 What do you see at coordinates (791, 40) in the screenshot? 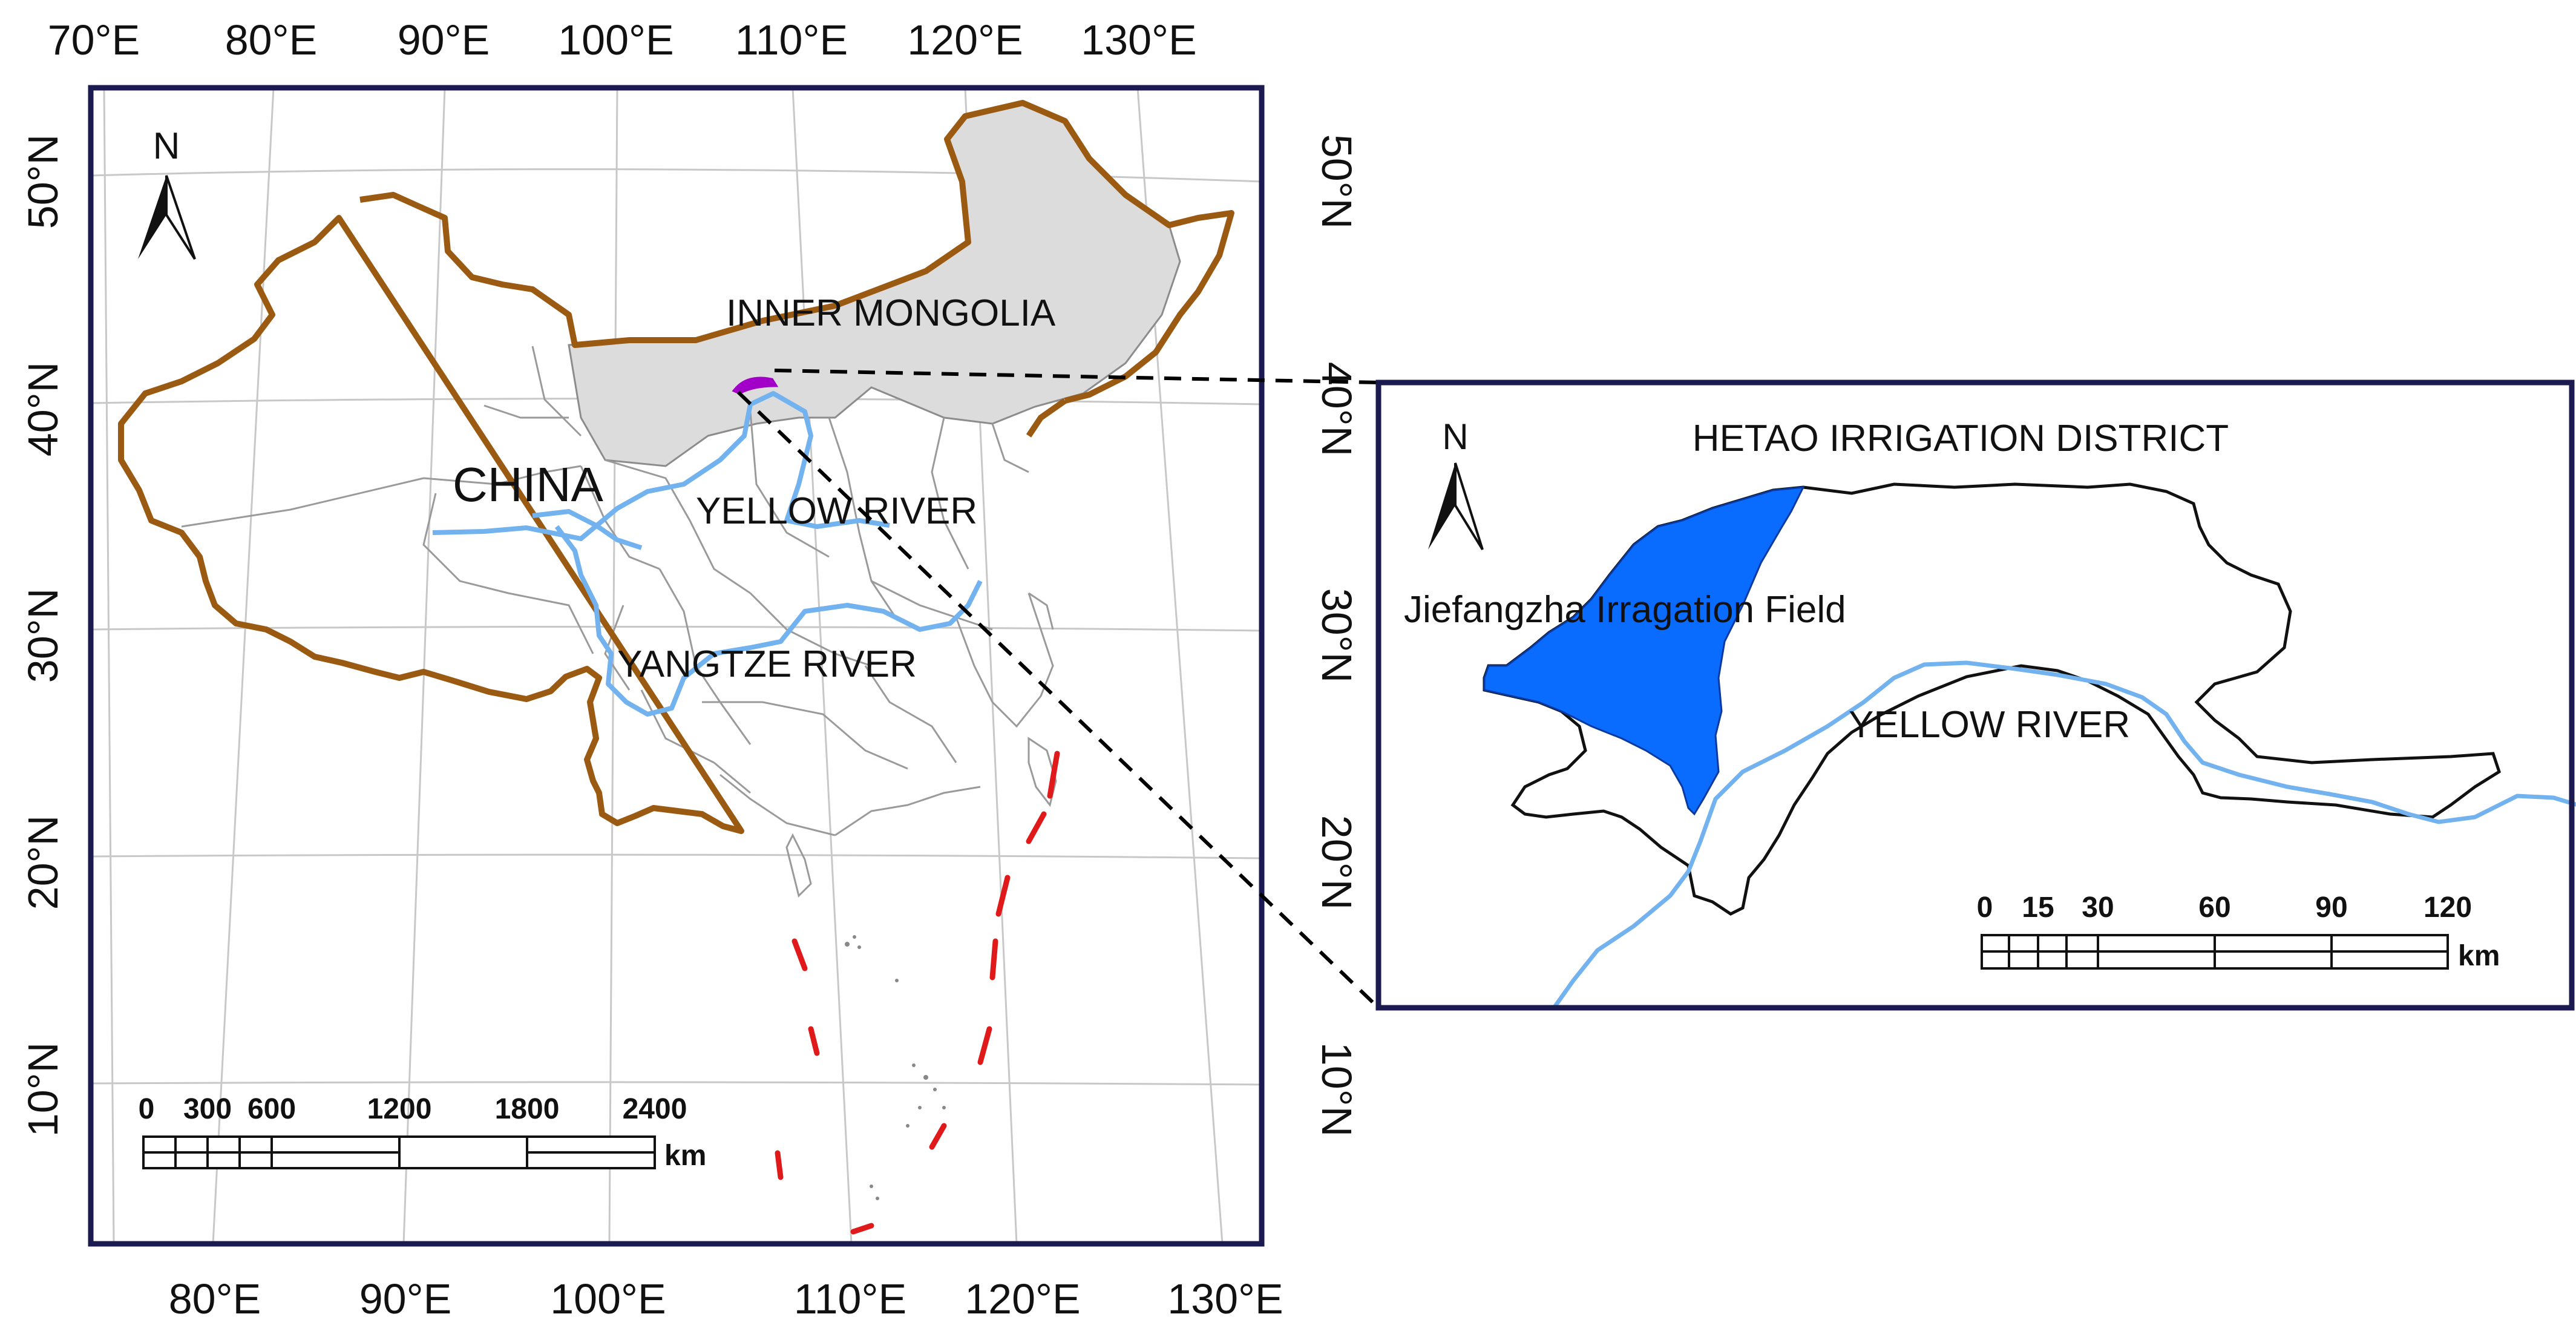
I see `top-lon-label: 110°E` at bounding box center [791, 40].